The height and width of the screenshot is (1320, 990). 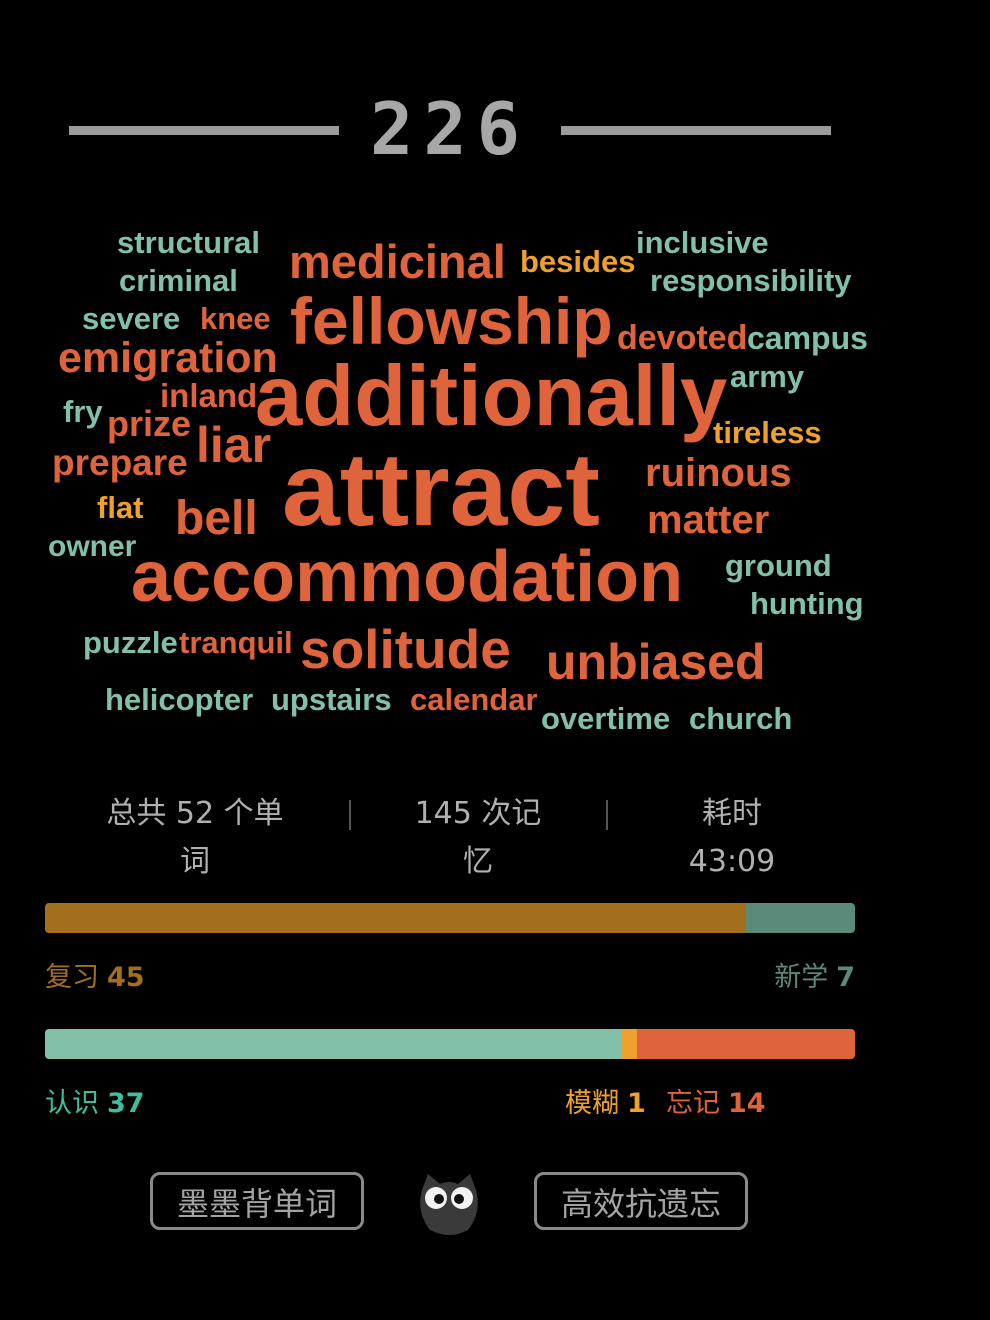 What do you see at coordinates (605, 718) in the screenshot?
I see `cloud-word: overtime` at bounding box center [605, 718].